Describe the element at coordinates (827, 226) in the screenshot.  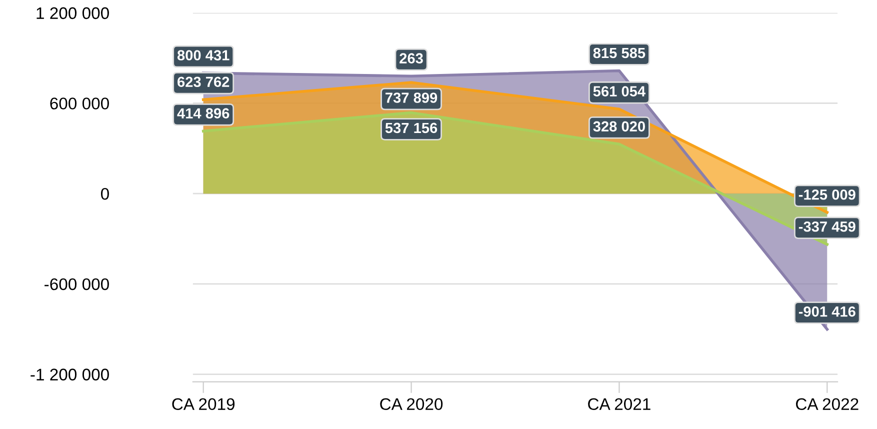
I see `data-label: -337 459` at that location.